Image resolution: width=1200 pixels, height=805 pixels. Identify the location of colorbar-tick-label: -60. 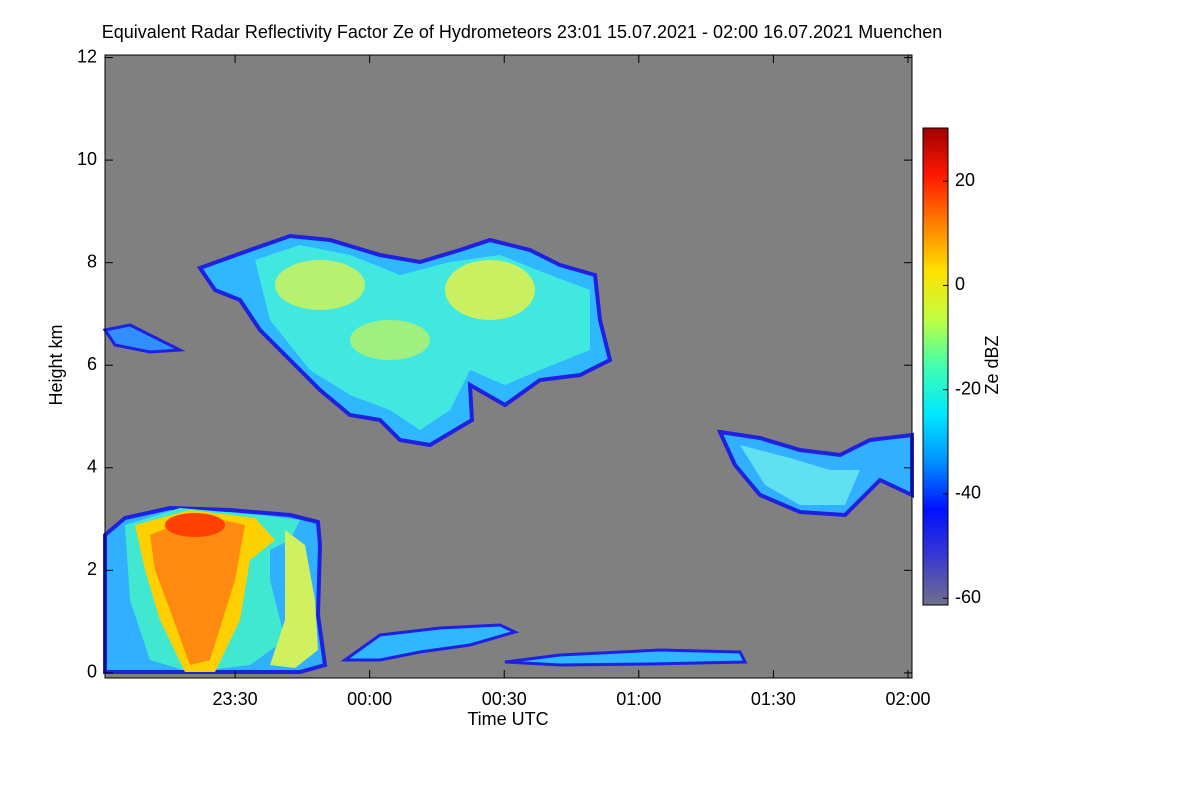
(968, 597).